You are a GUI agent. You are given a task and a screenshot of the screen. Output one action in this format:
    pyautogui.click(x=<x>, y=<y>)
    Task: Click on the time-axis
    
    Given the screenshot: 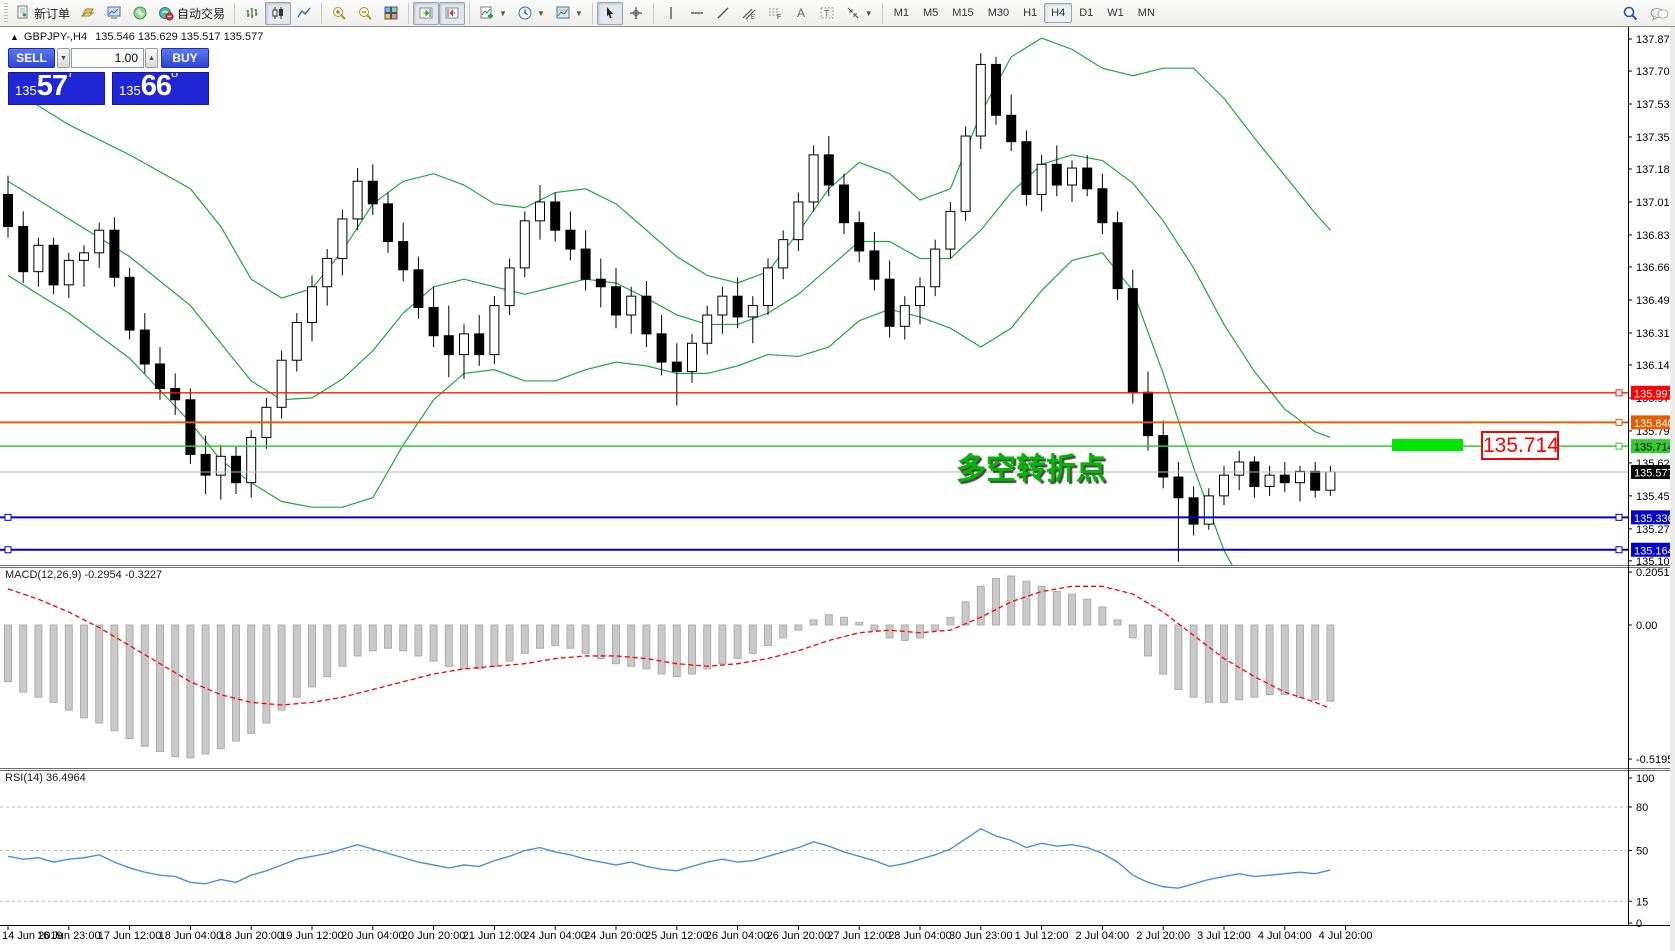 What is the action you would take?
    pyautogui.click(x=677, y=927)
    